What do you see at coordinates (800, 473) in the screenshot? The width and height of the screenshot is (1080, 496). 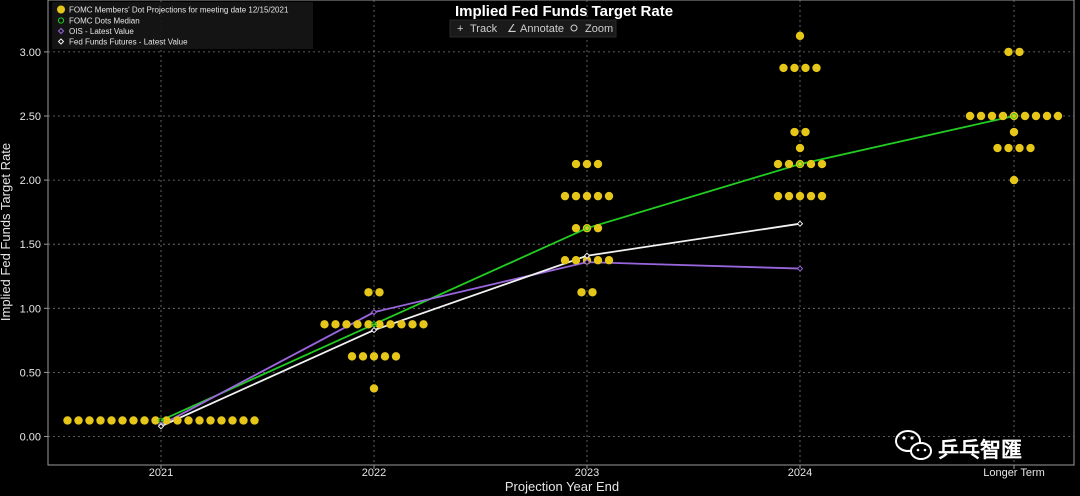 I see `x-tick-label: 2024` at bounding box center [800, 473].